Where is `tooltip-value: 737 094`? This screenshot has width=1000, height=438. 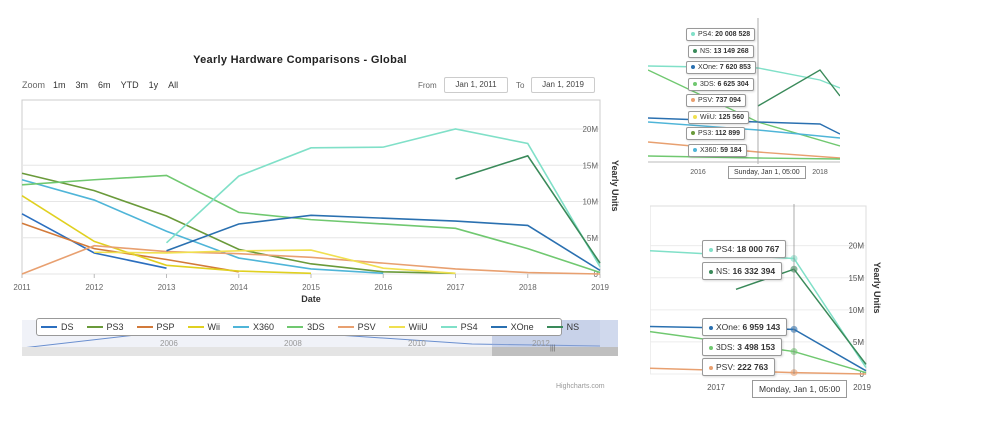
tooltip-value: 737 094 is located at coordinates (728, 100).